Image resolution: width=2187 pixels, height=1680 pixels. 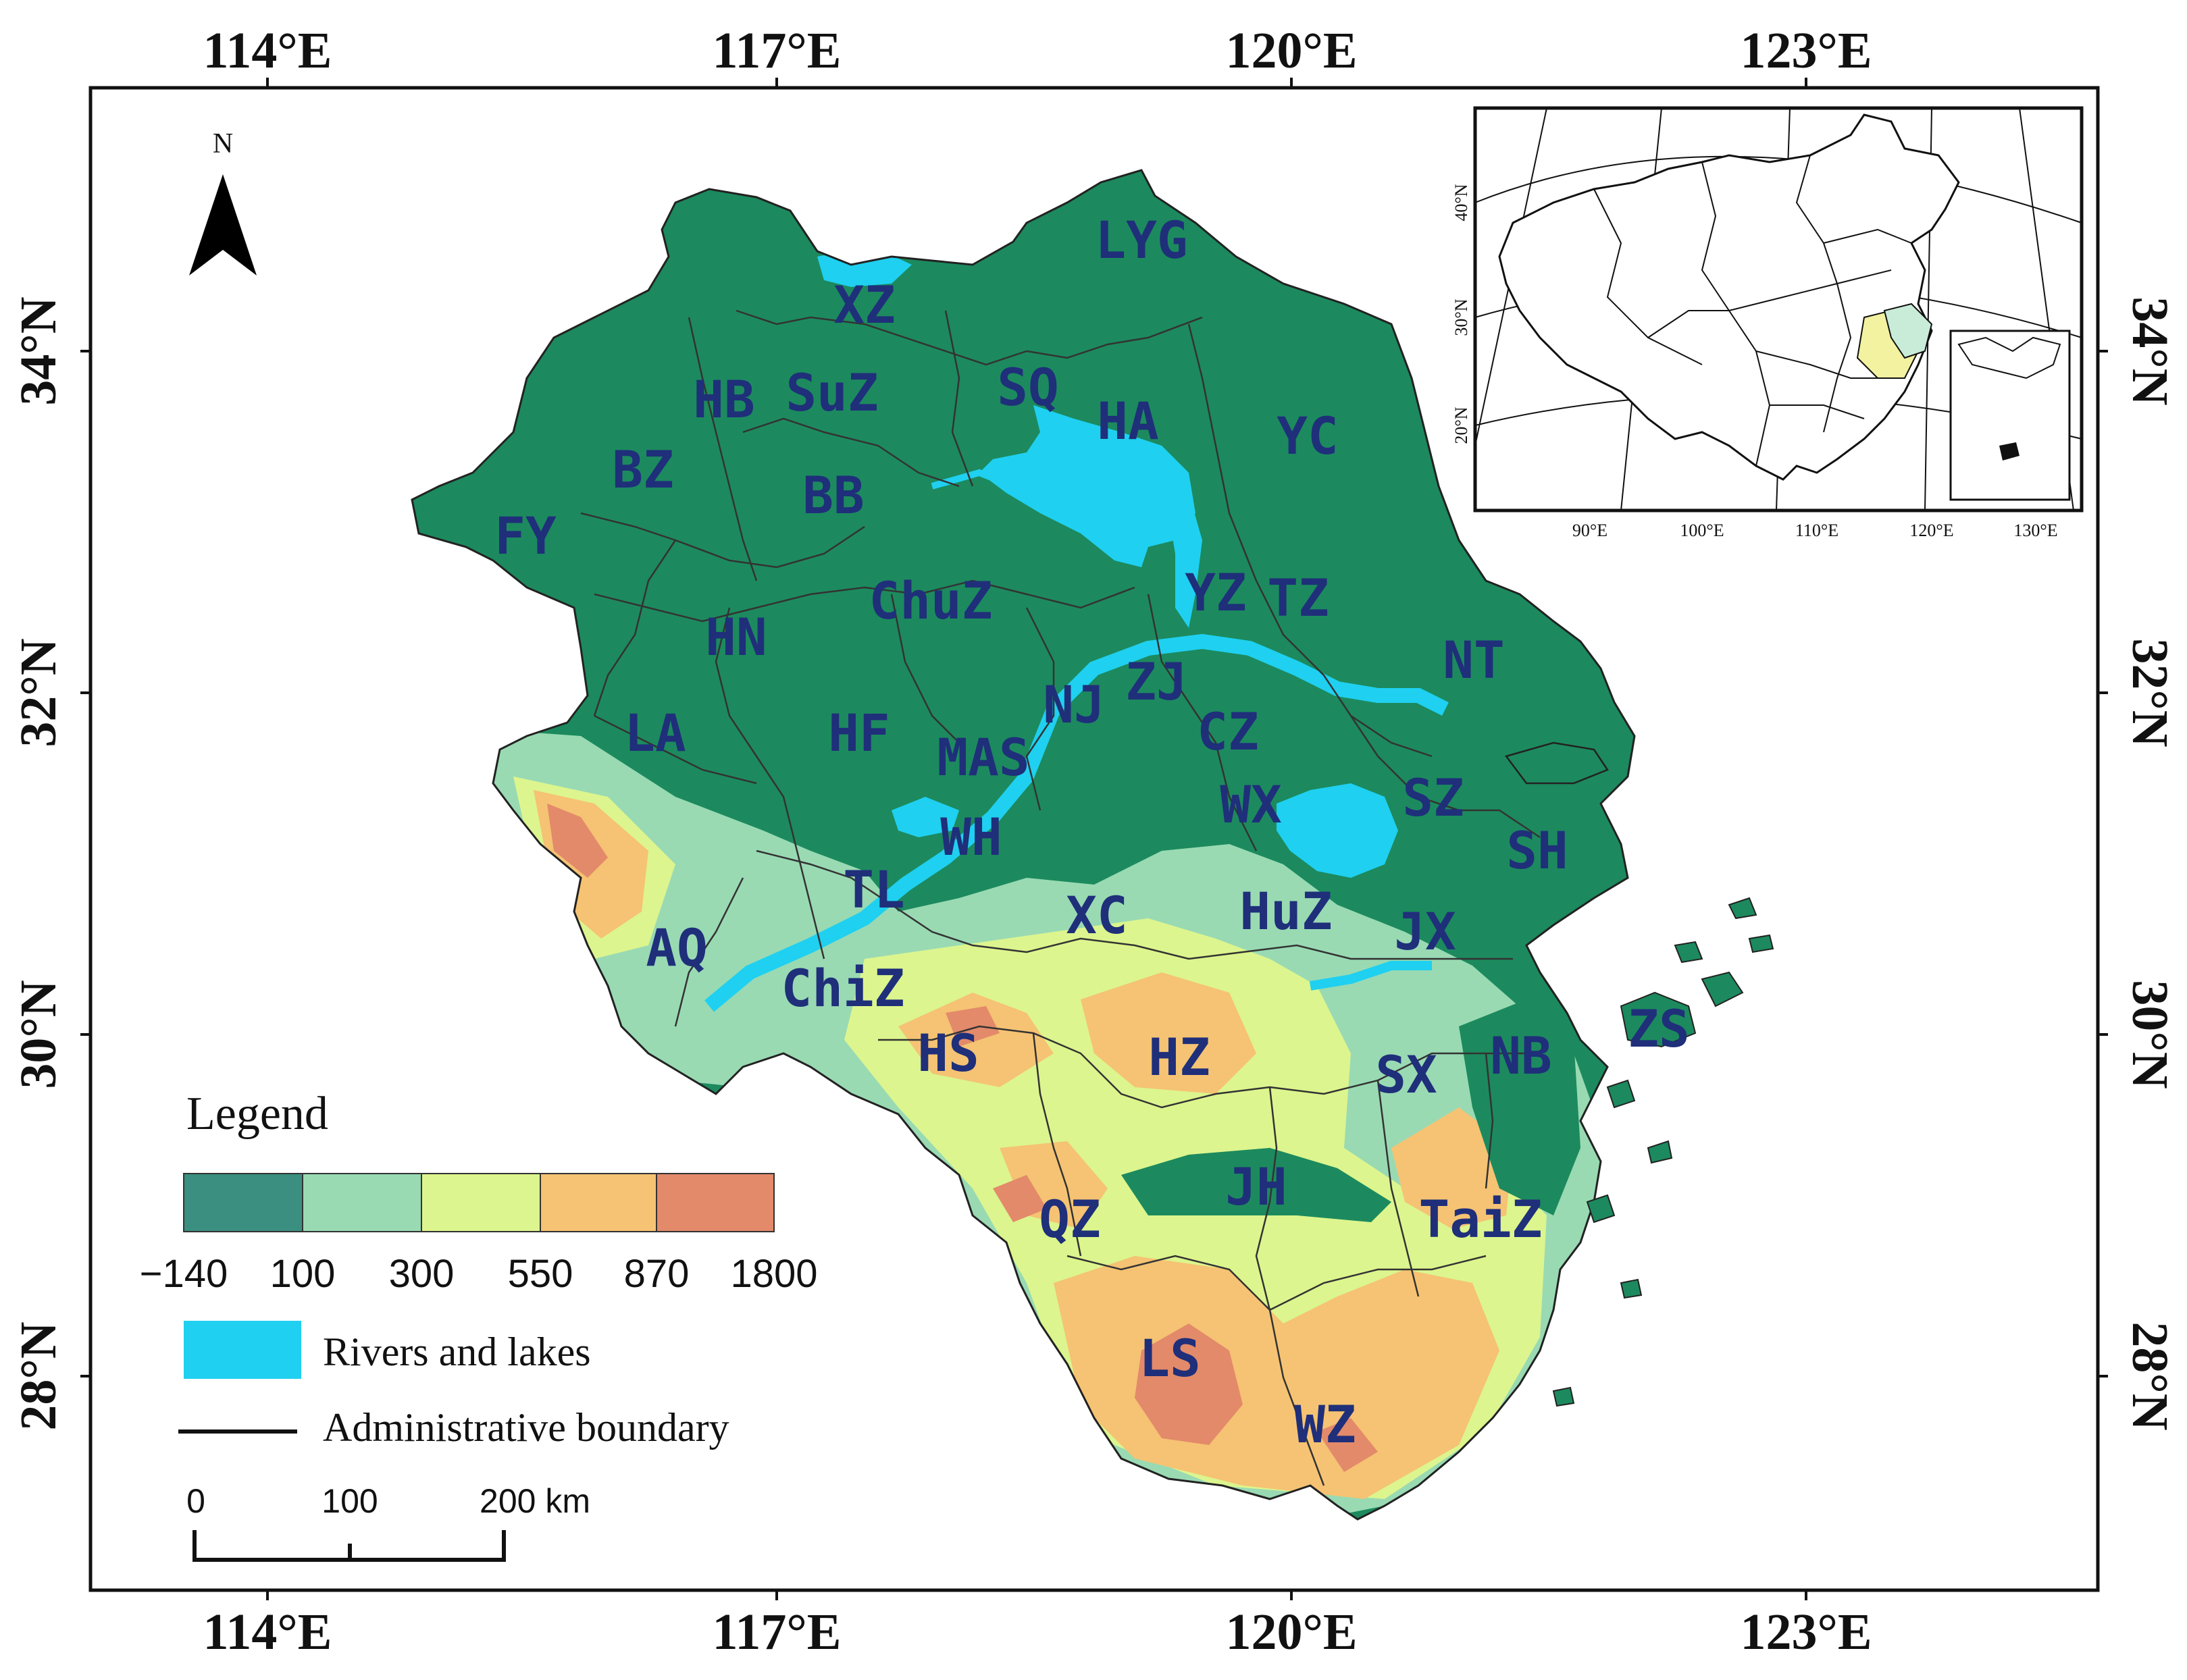 What do you see at coordinates (2149, 1034) in the screenshot?
I see `lat-label-right-30: 30°N` at bounding box center [2149, 1034].